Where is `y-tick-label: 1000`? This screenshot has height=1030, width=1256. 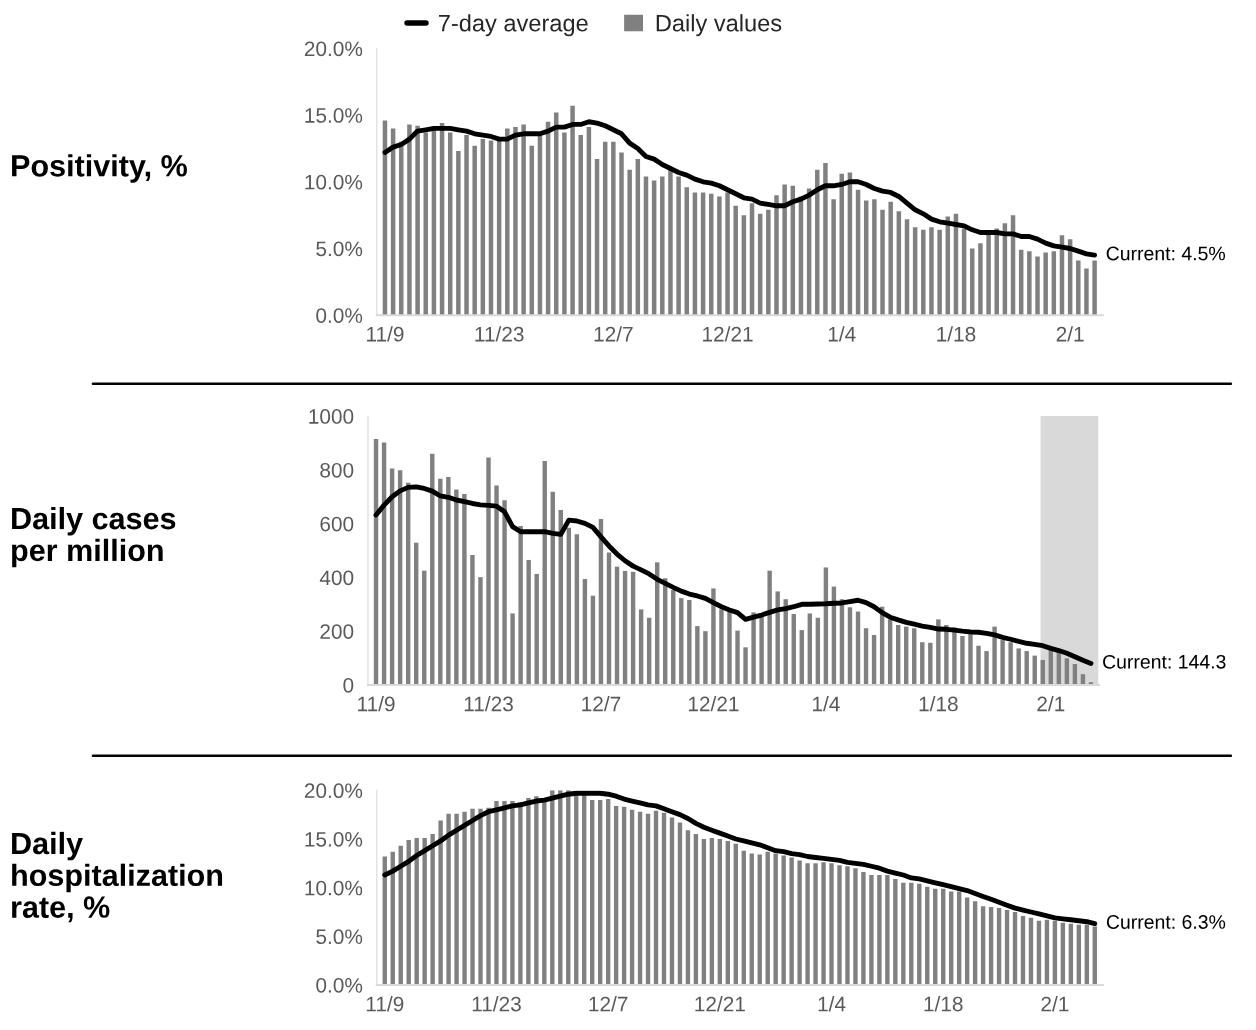
y-tick-label: 1000 is located at coordinates (331, 416).